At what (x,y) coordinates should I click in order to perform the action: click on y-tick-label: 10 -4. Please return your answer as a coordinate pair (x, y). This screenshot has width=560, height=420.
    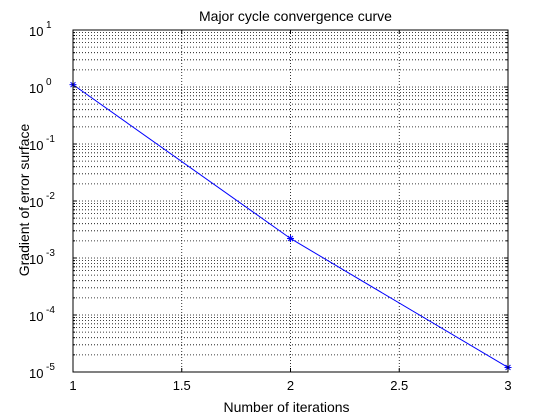
    Looking at the image, I should click on (42, 314).